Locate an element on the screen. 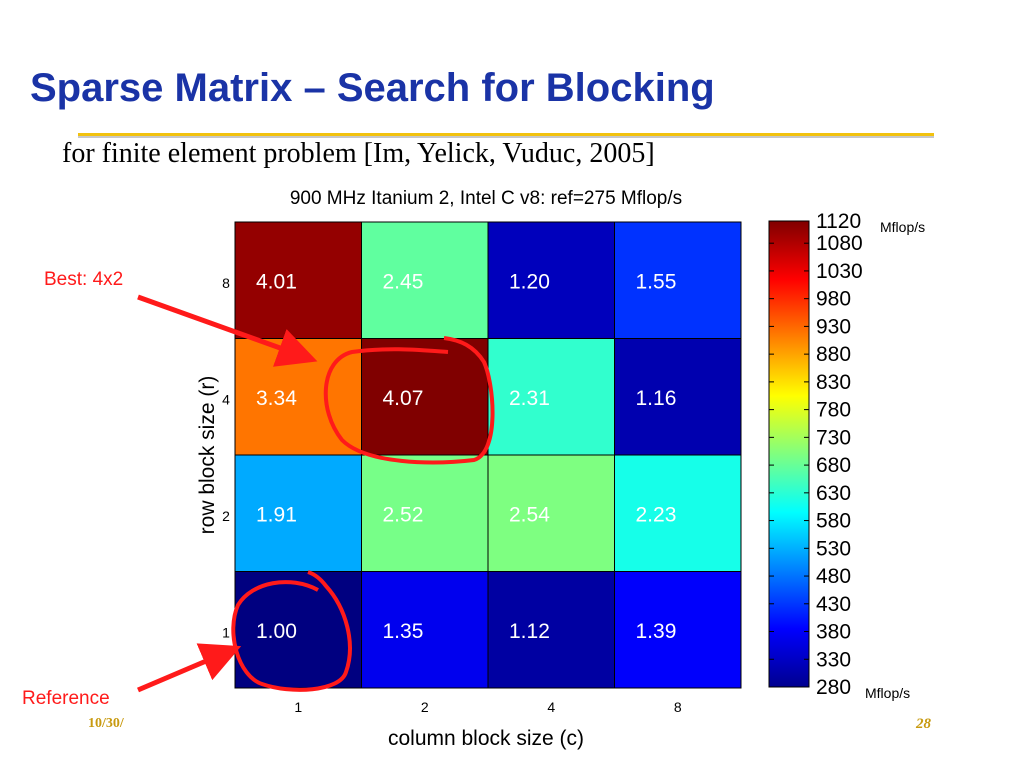 The height and width of the screenshot is (768, 1024). heatmap-cell-r8-c2 is located at coordinates (425, 280).